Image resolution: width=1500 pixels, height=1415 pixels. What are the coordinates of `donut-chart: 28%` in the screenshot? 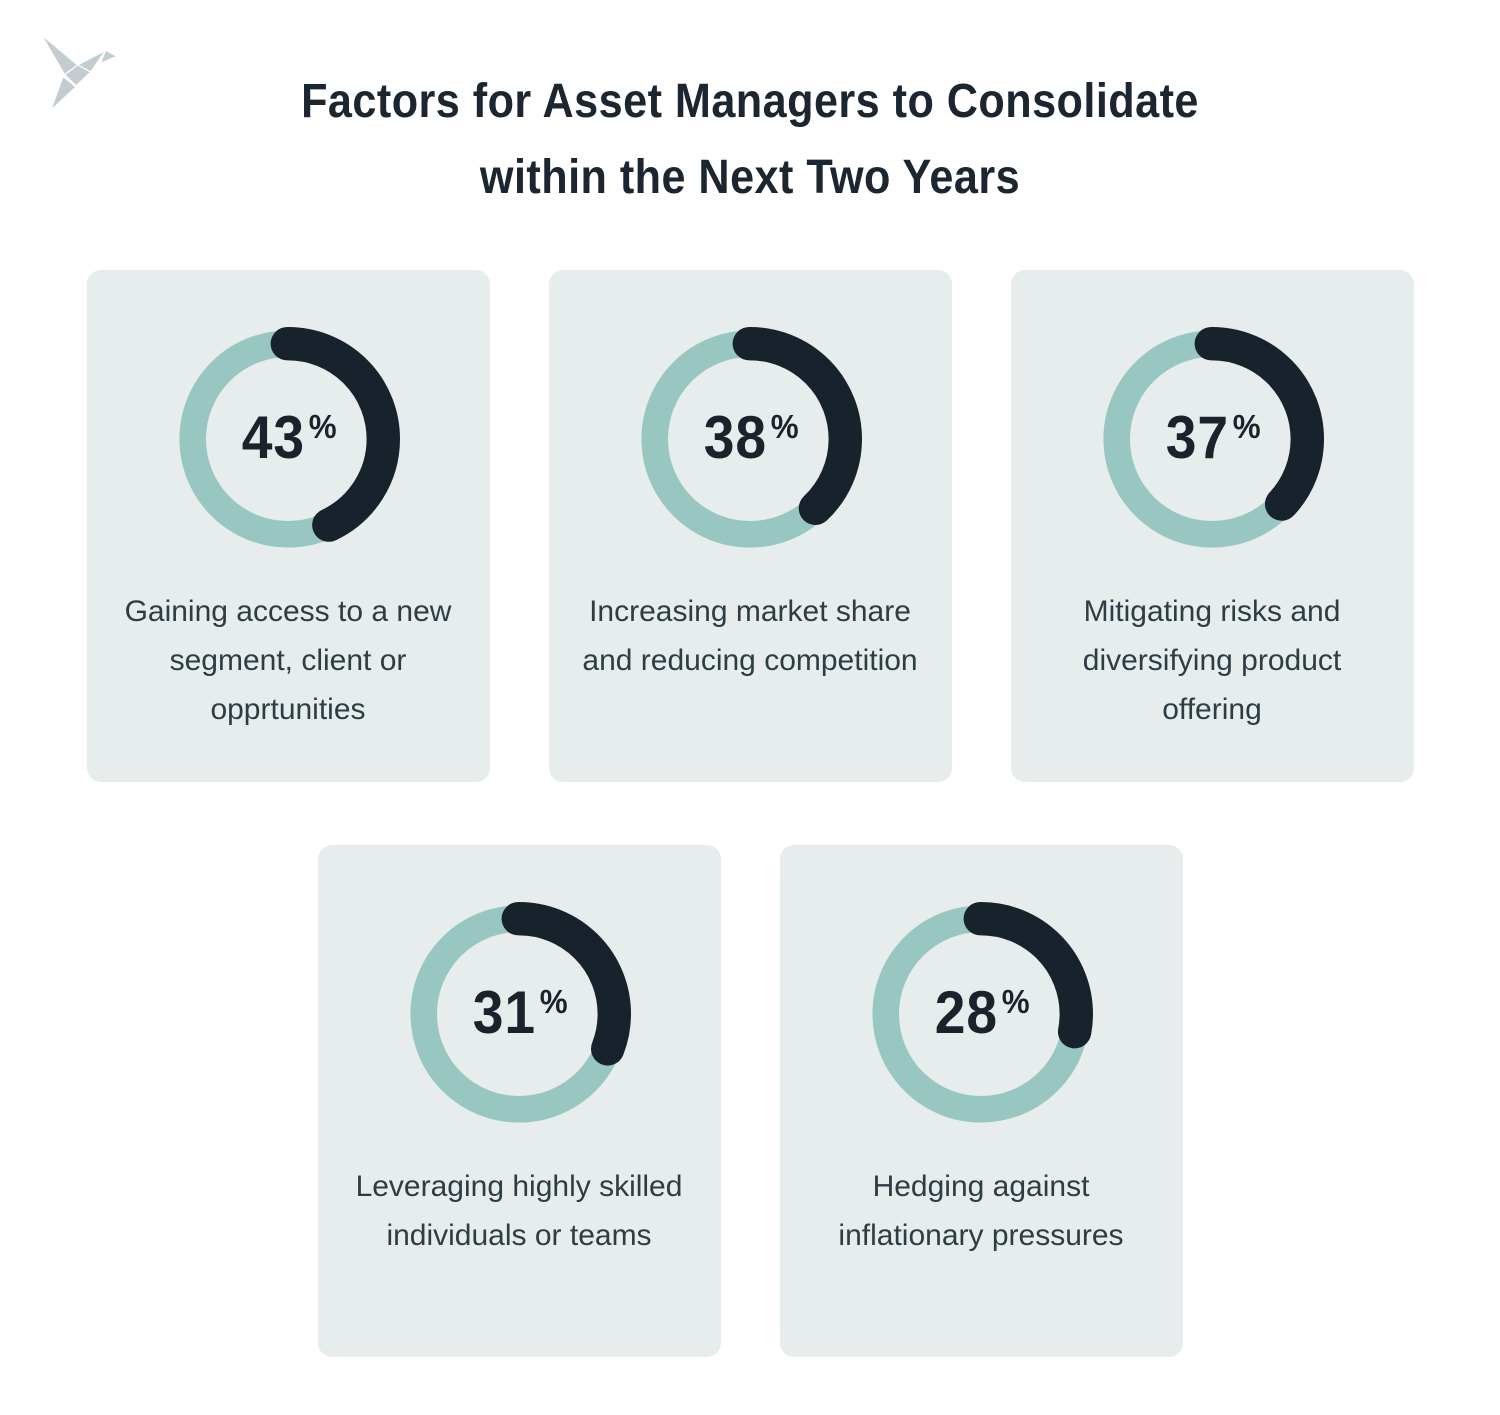 It's located at (981, 1014).